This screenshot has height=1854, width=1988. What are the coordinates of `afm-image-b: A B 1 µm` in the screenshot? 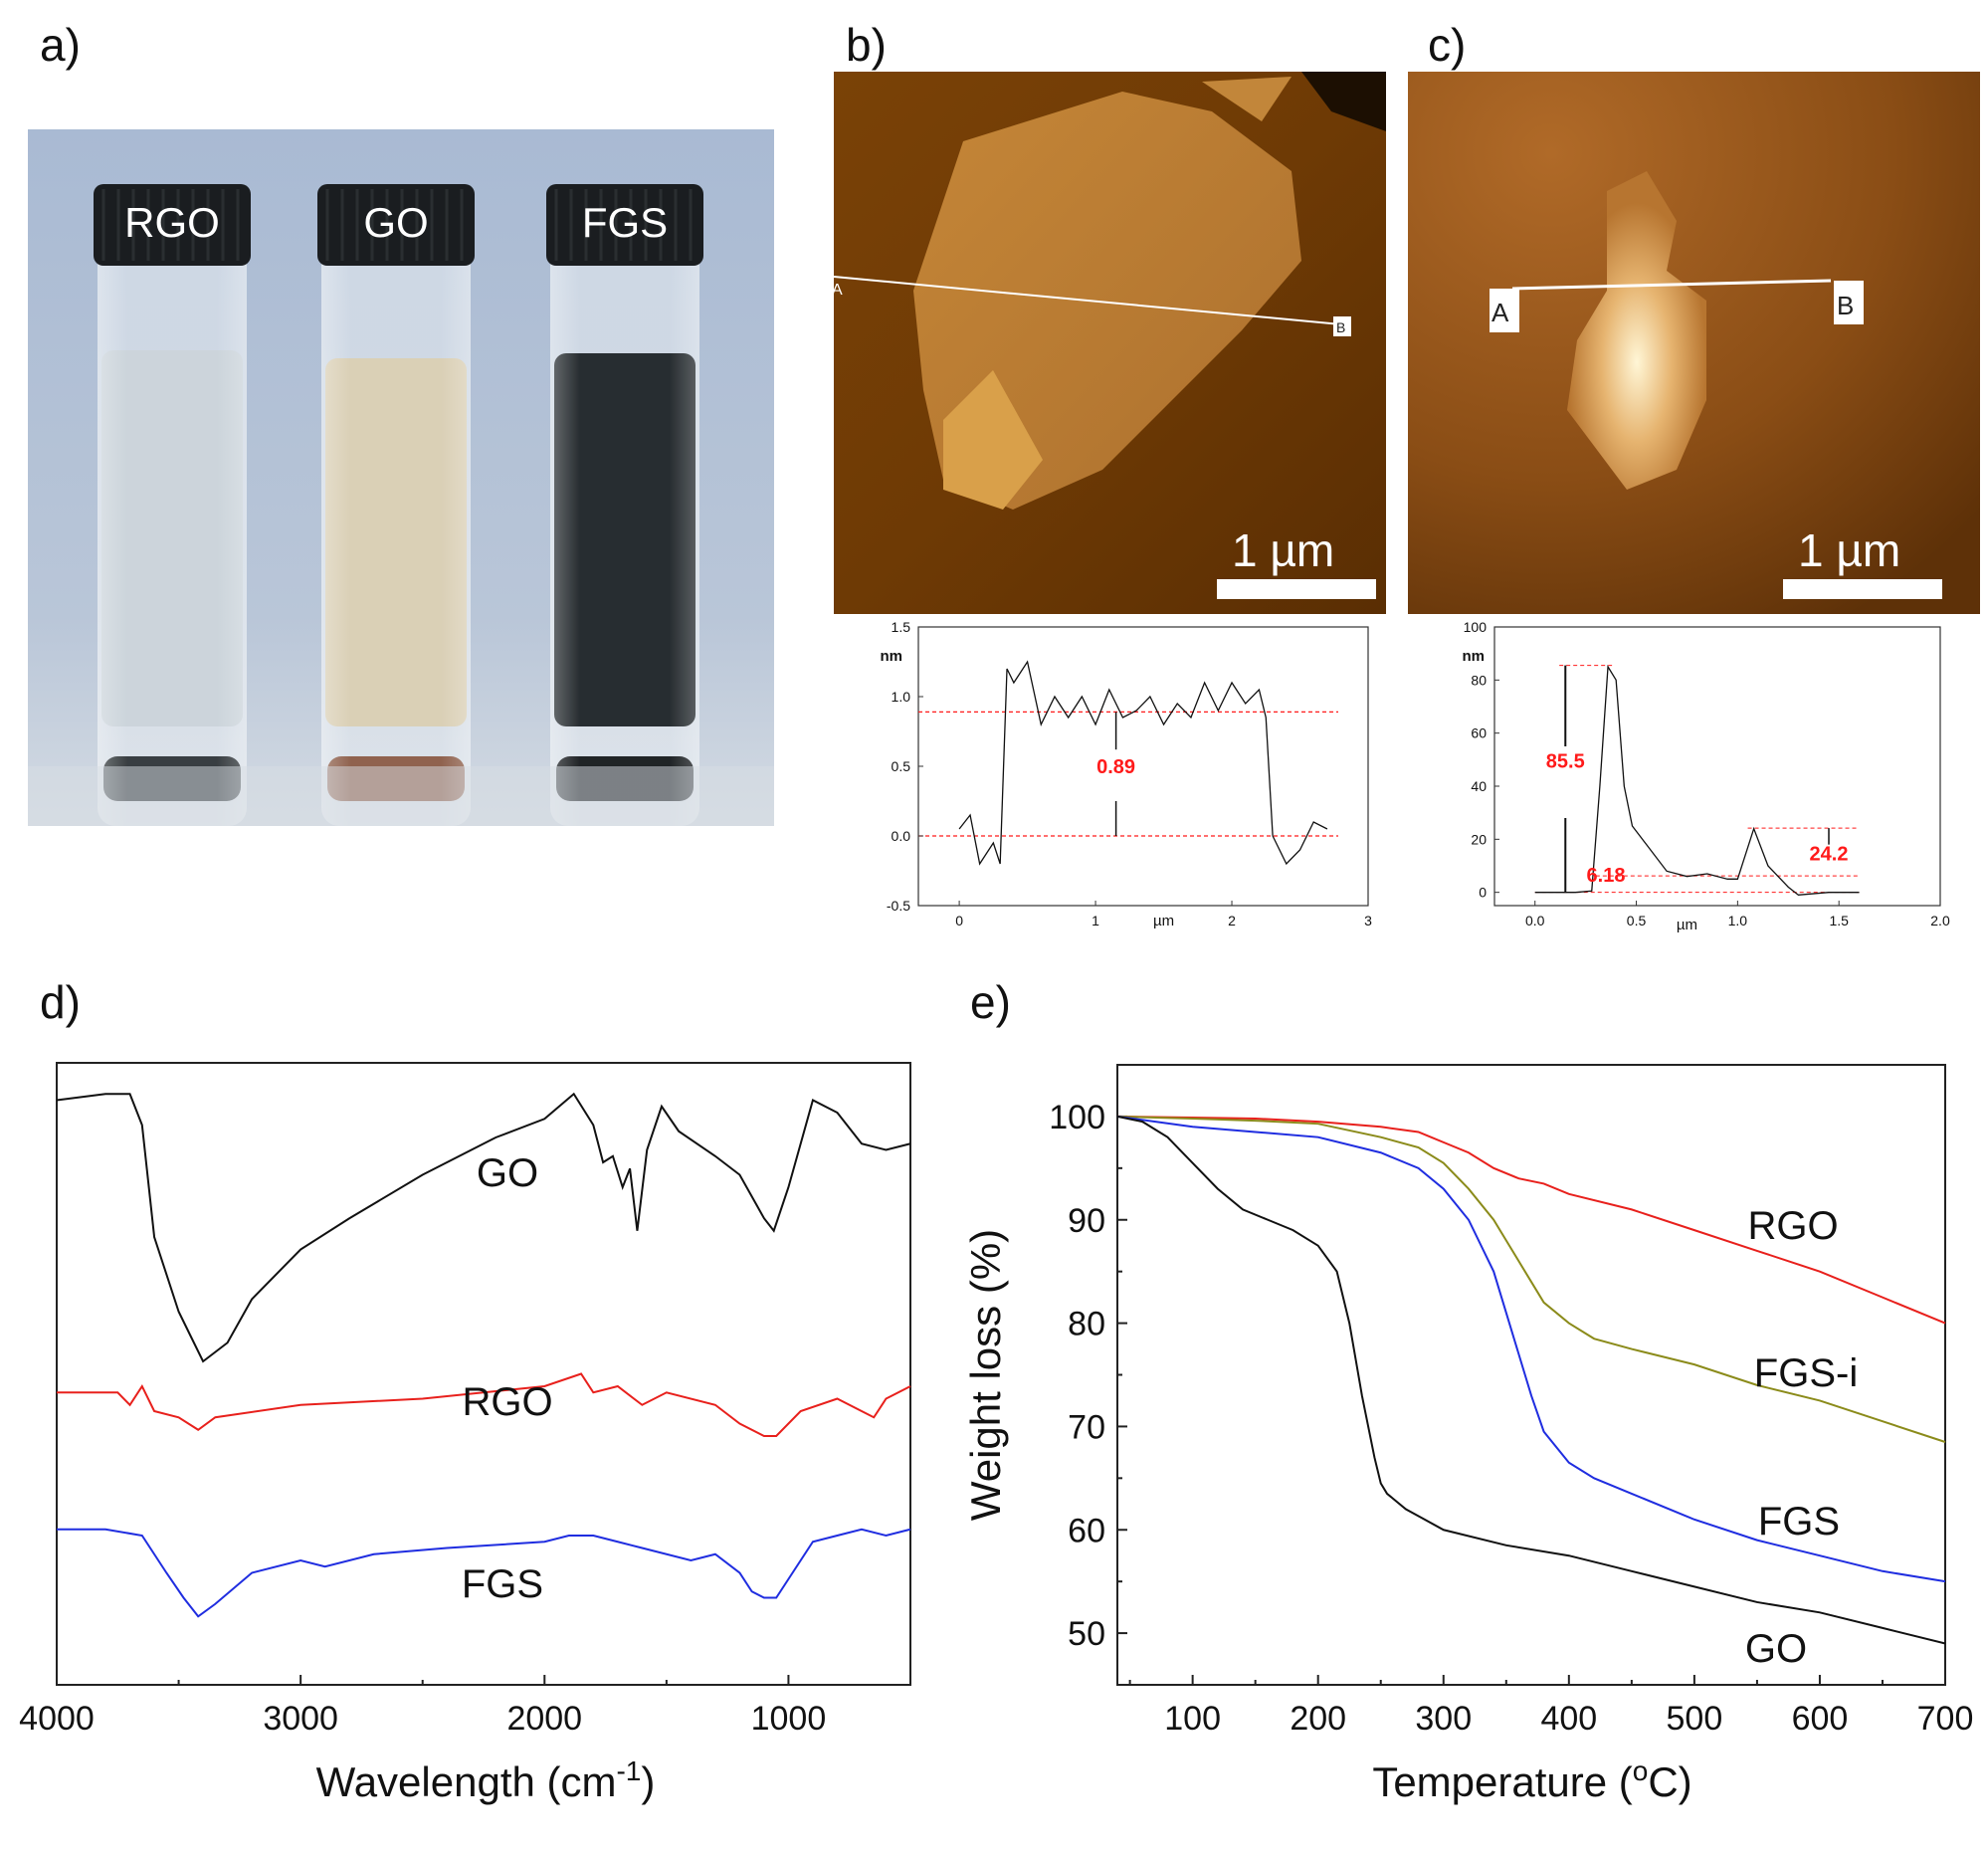 It's located at (1109, 343).